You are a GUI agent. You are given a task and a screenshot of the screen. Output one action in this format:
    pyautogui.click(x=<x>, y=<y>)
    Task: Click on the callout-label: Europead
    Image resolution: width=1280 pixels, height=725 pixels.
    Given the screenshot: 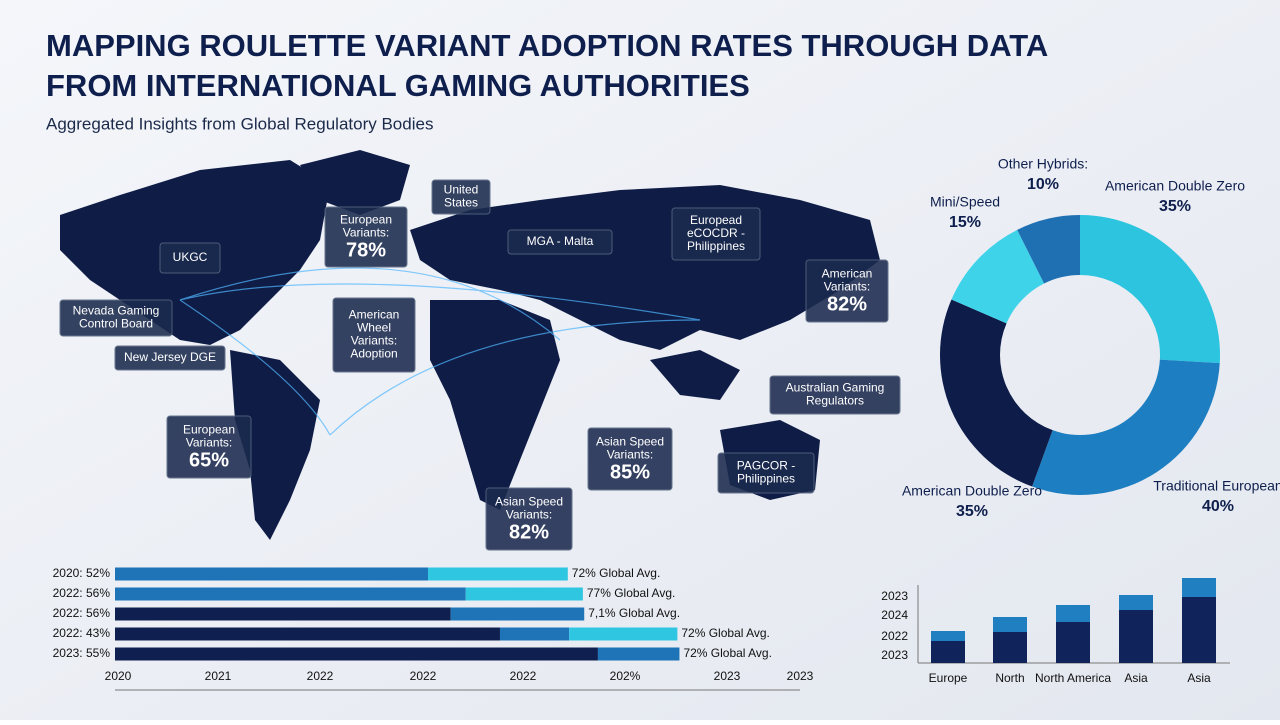 What is the action you would take?
    pyautogui.click(x=716, y=220)
    